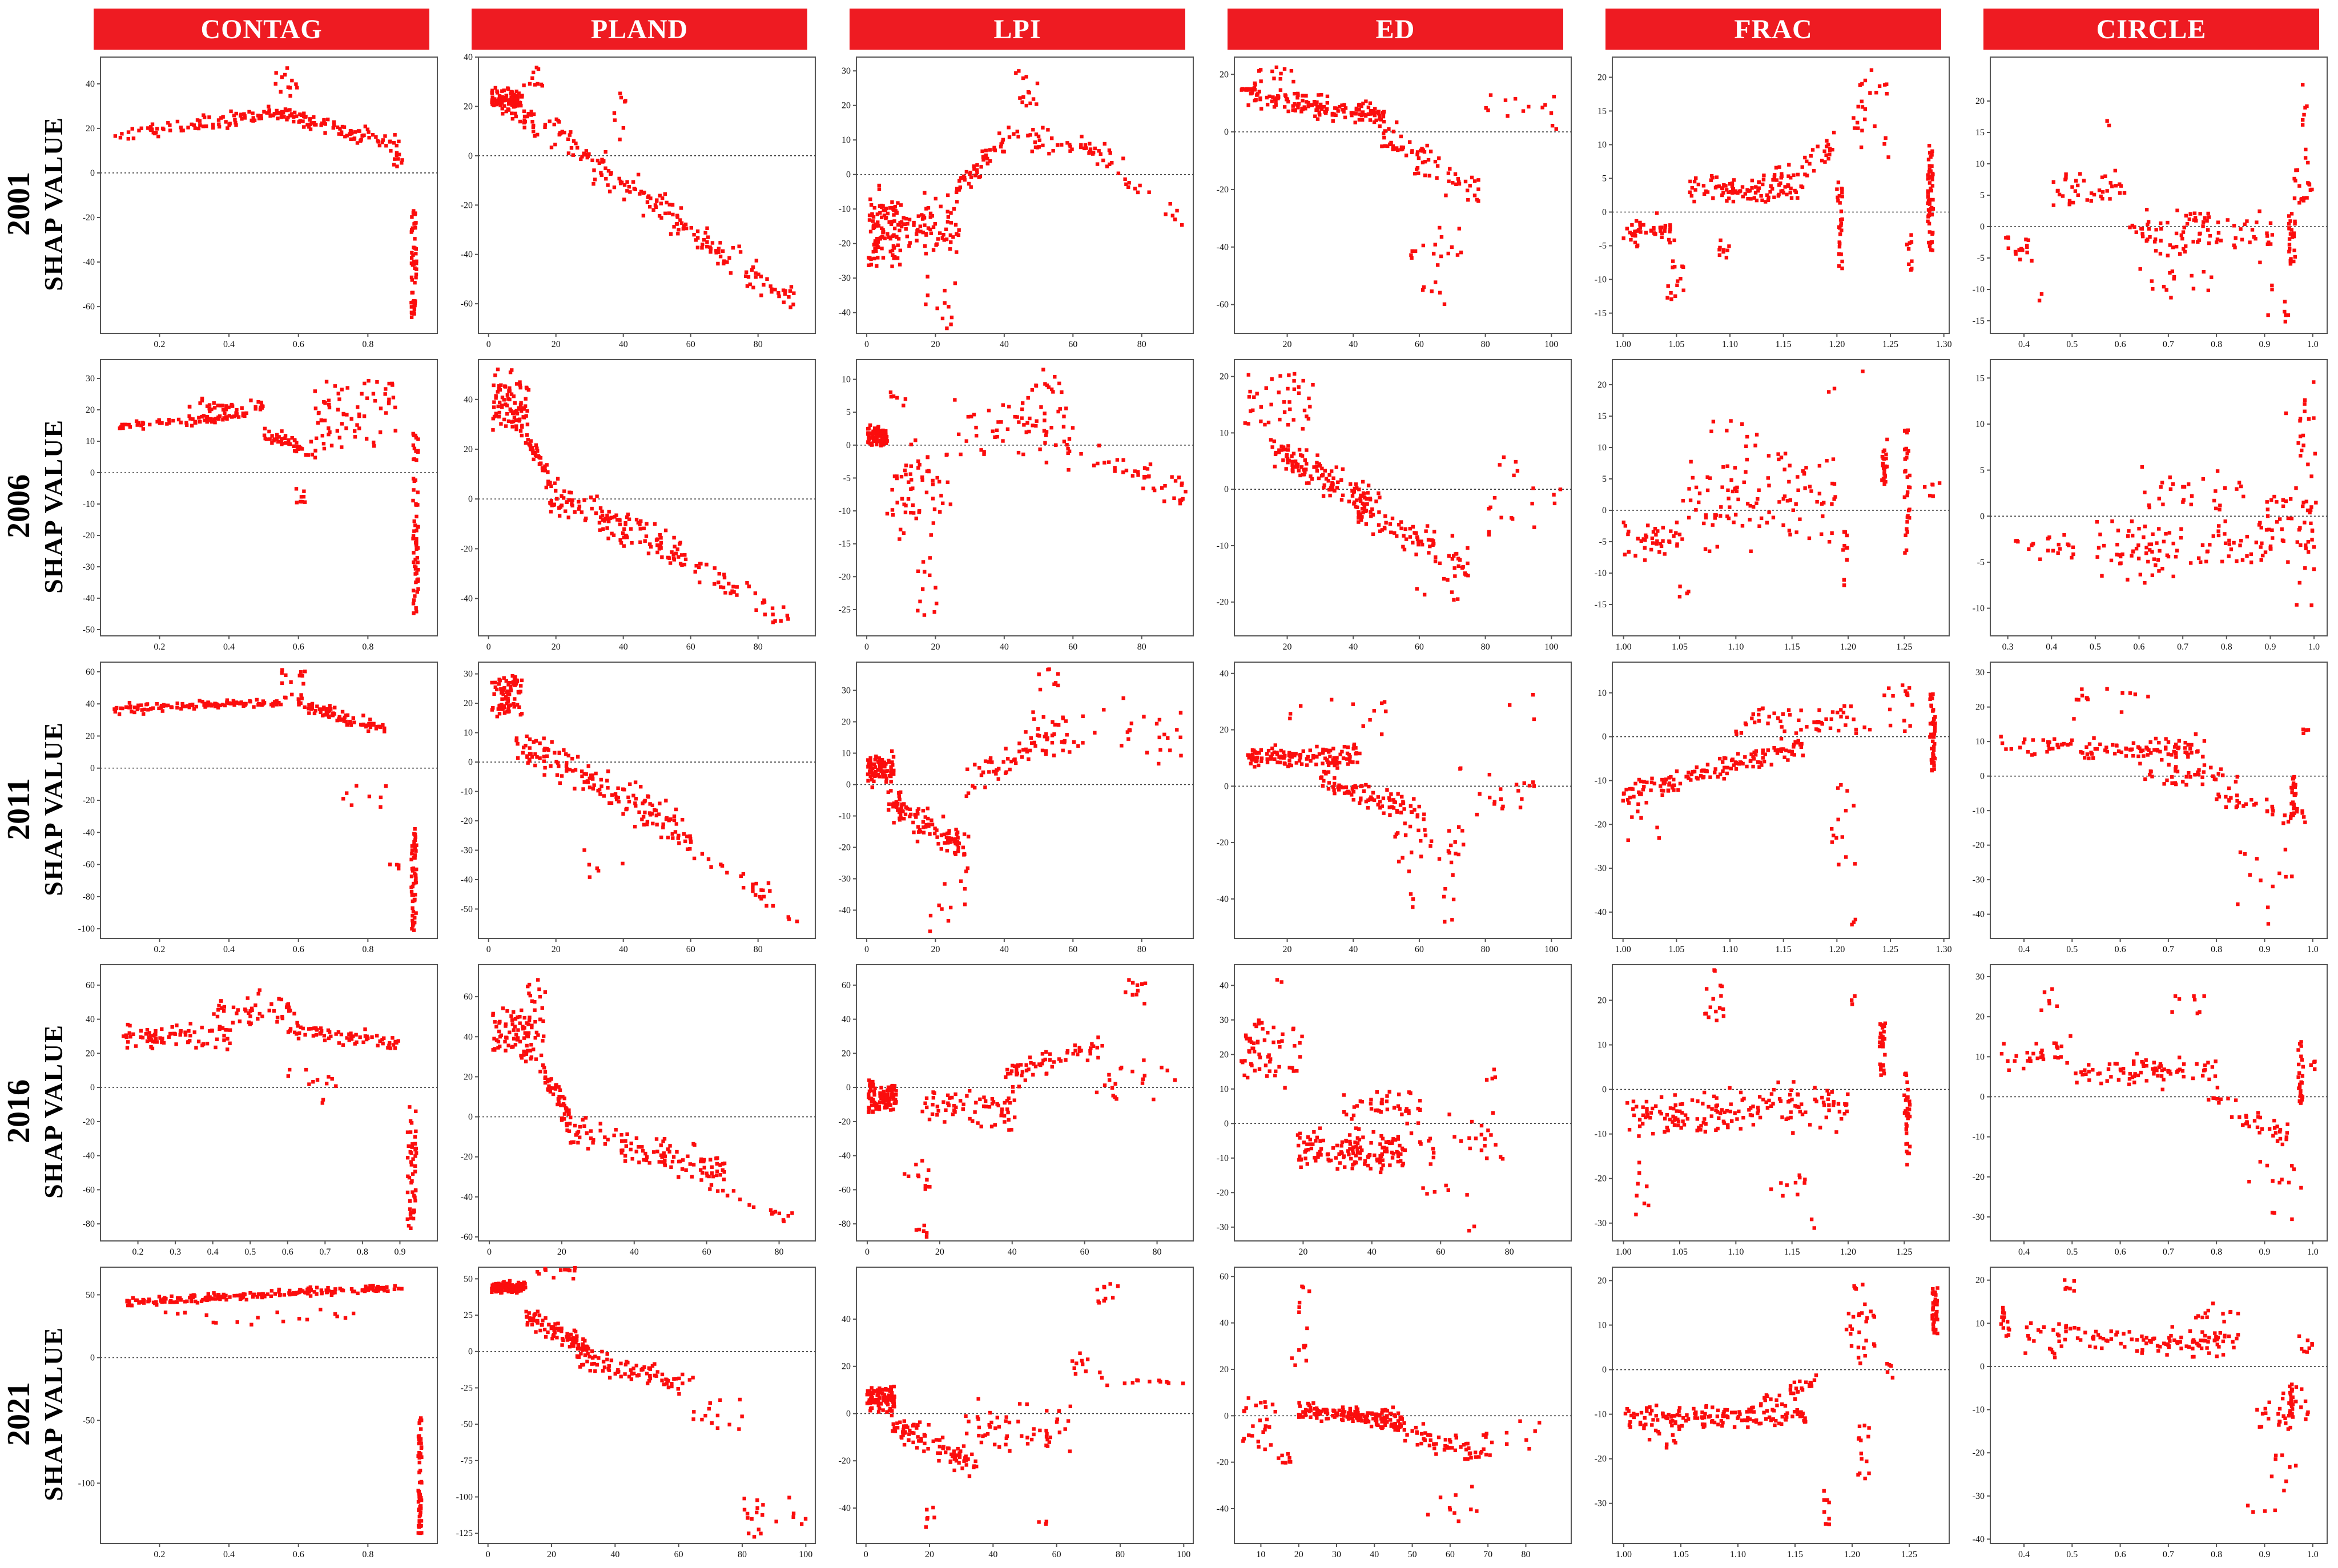 The height and width of the screenshot is (1568, 2338). What do you see at coordinates (2151, 29) in the screenshot?
I see `column-header-circle: CIRCLE` at bounding box center [2151, 29].